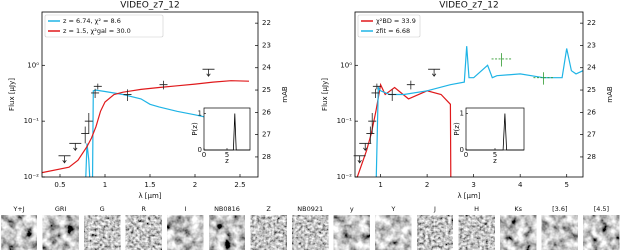  Describe the element at coordinates (434, 209) in the screenshot. I see `thumbnail-label: J` at that location.